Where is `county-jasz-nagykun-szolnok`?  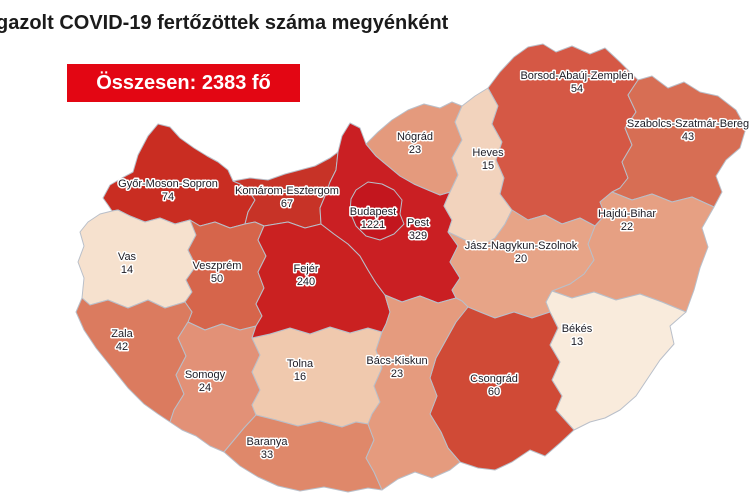 county-jasz-nagykun-szolnok is located at coordinates (521, 264).